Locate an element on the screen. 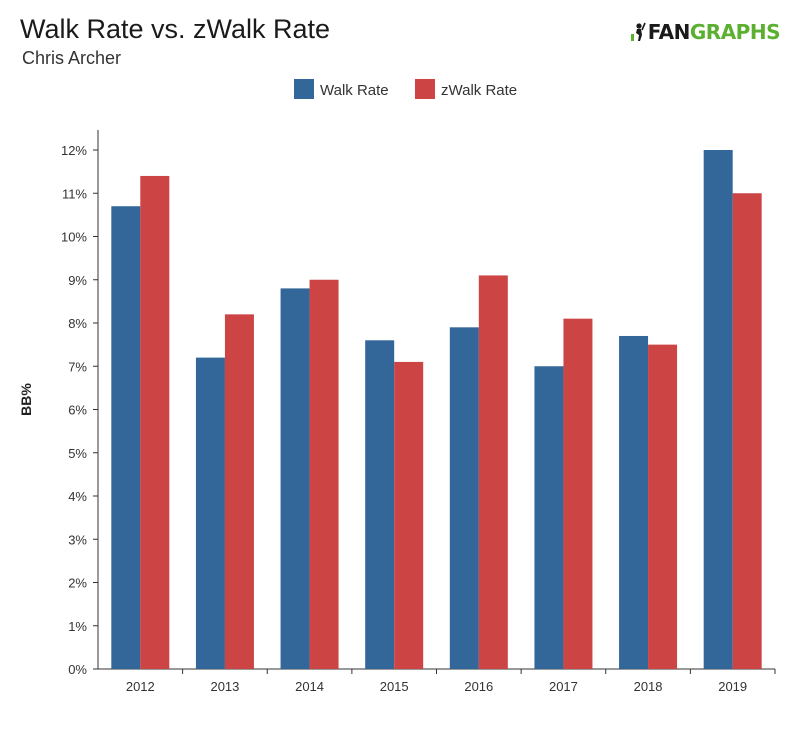 This screenshot has width=800, height=730. y-tick-label: 8% is located at coordinates (77, 323).